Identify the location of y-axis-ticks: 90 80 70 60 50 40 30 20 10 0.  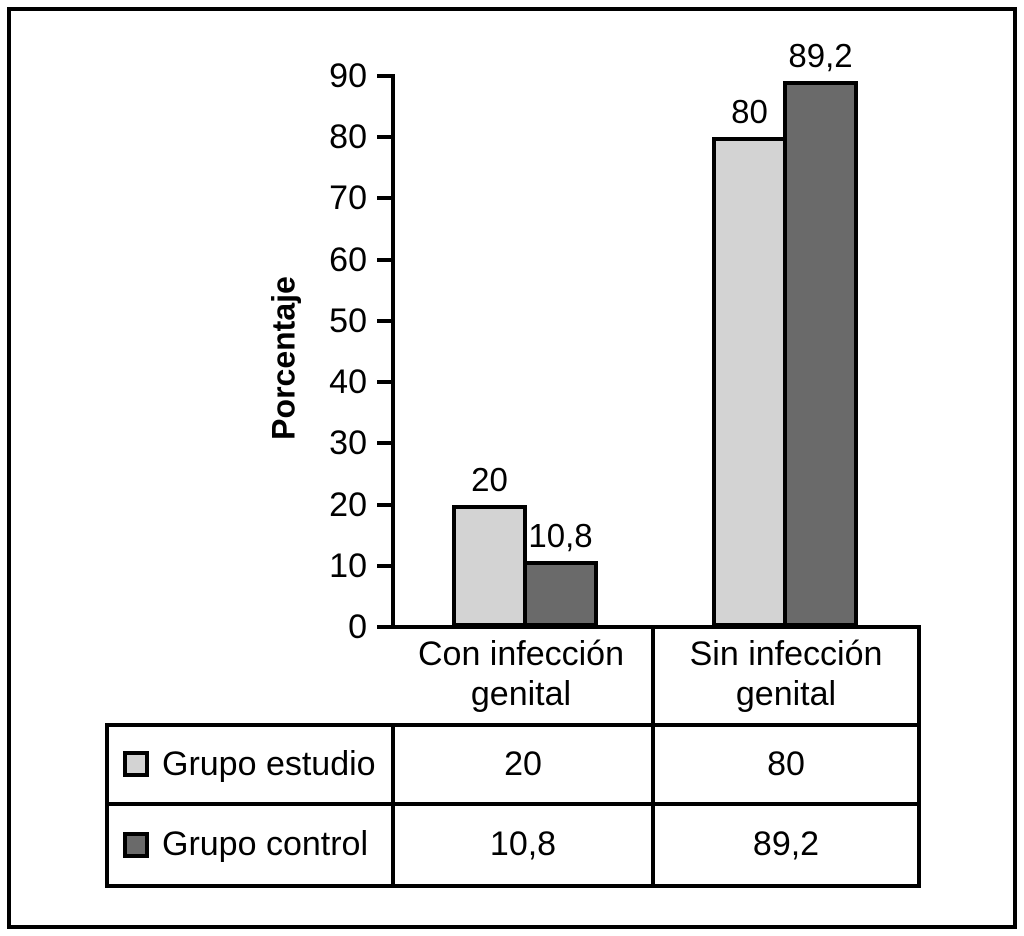
(330, 468).